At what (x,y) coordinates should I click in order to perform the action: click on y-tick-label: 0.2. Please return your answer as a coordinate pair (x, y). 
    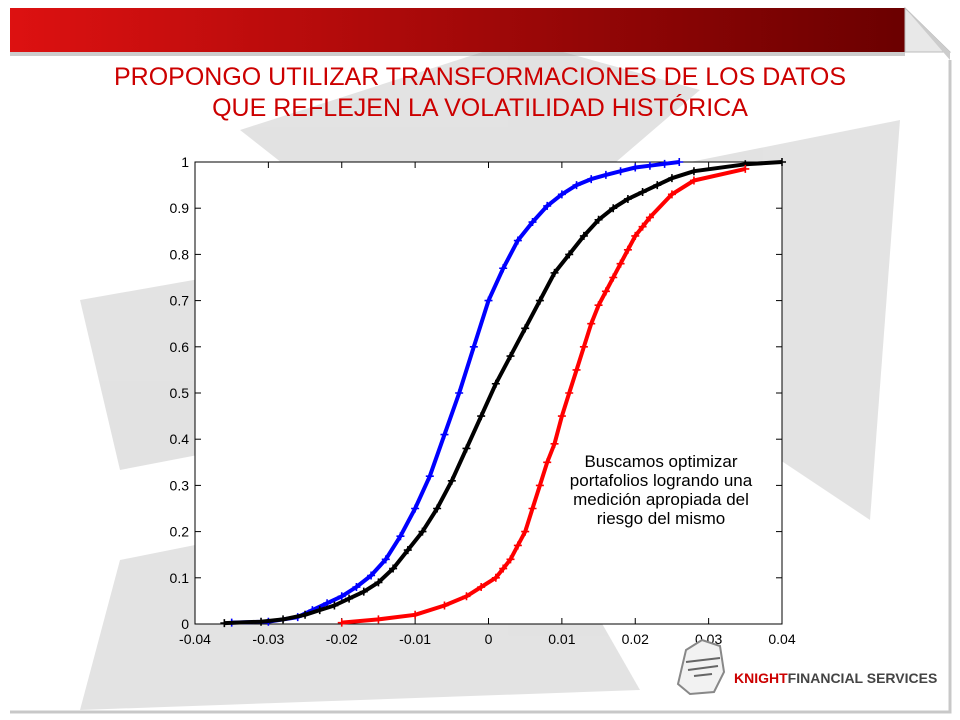
    Looking at the image, I should click on (180, 532).